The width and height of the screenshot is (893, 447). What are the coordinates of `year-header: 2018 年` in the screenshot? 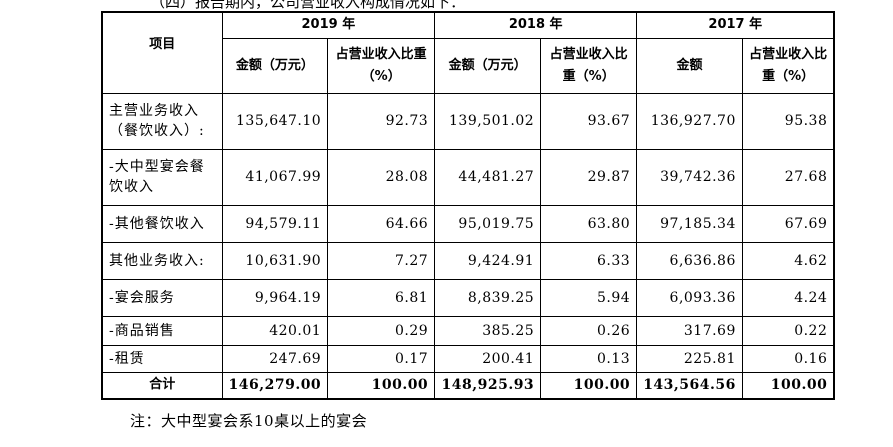 It's located at (536, 25).